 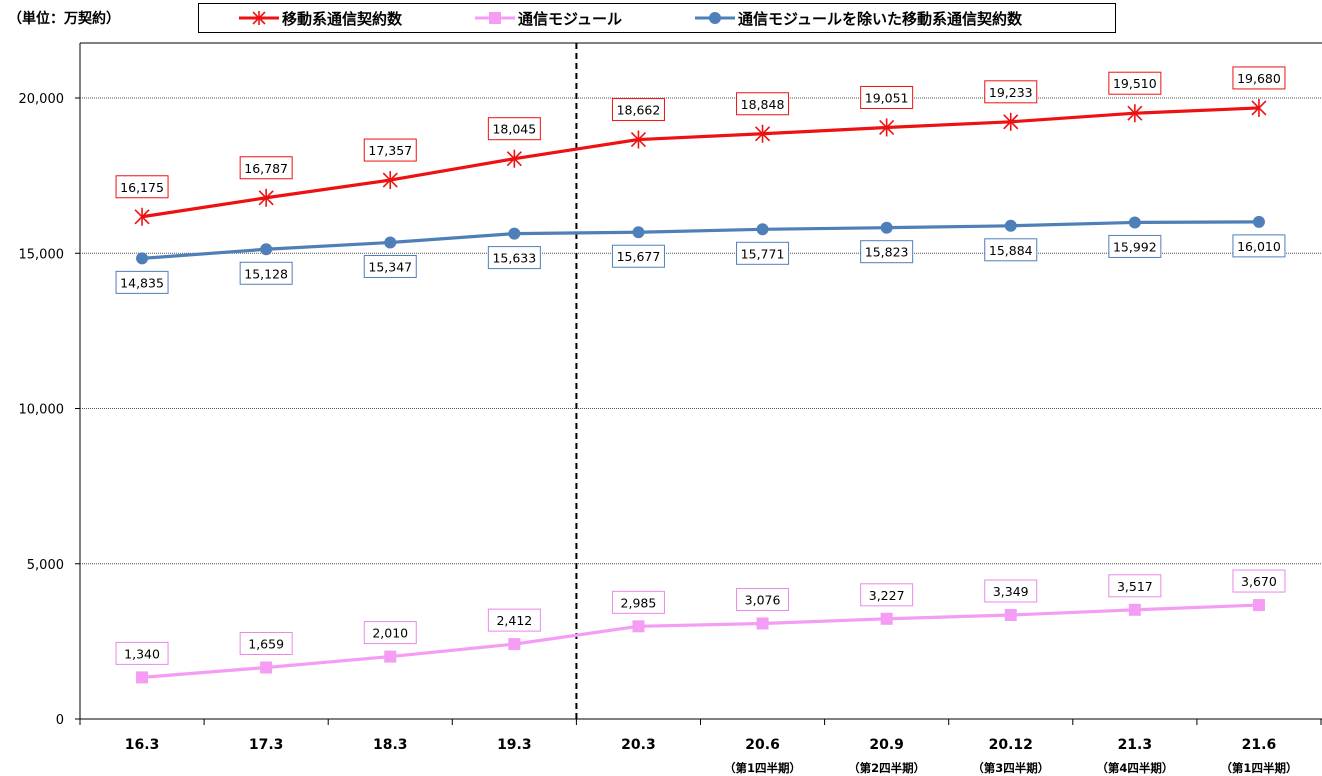 I want to click on unit-label: （単位：万契約）, so click(x=64, y=19).